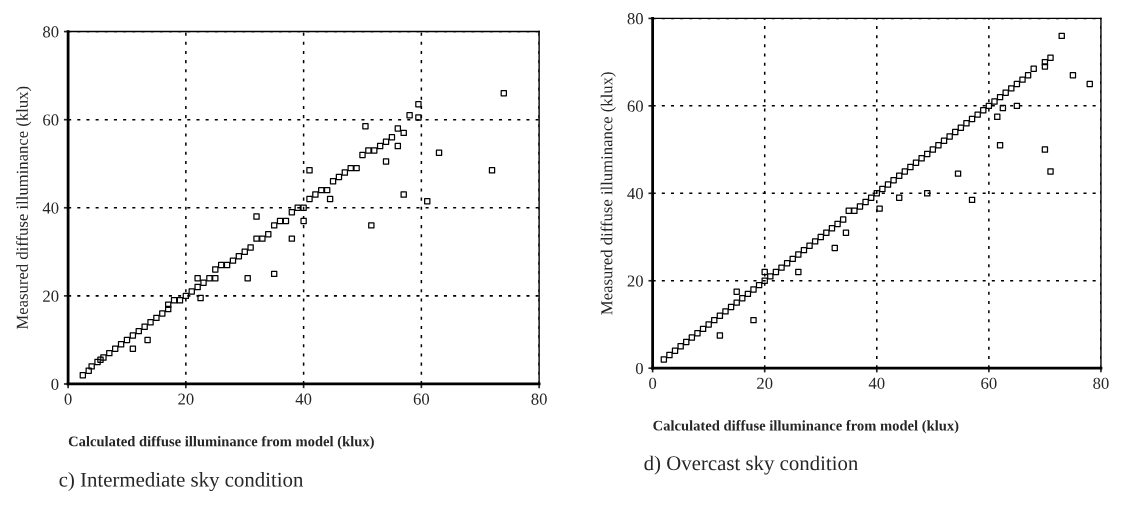  I want to click on y-tick-label: 0, so click(639, 368).